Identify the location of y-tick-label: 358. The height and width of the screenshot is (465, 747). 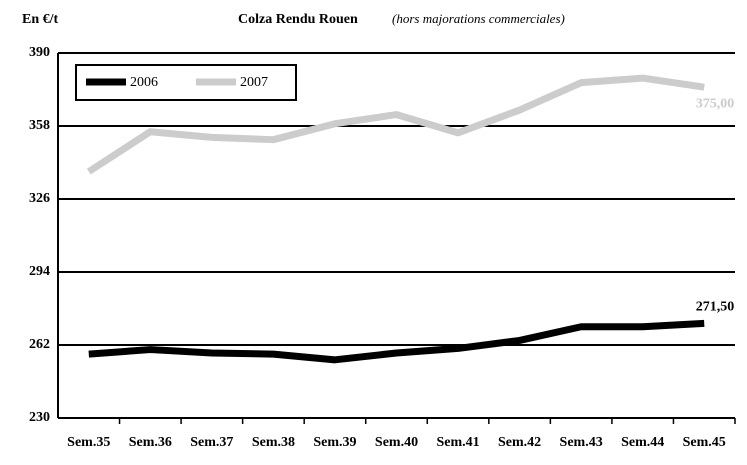
(39, 125).